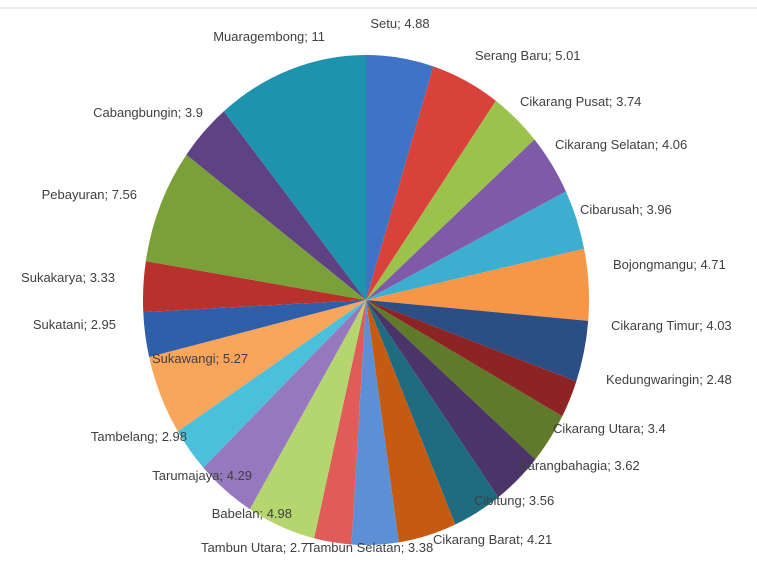  I want to click on data-label: Cikarang Utara; 3.4, so click(609, 428).